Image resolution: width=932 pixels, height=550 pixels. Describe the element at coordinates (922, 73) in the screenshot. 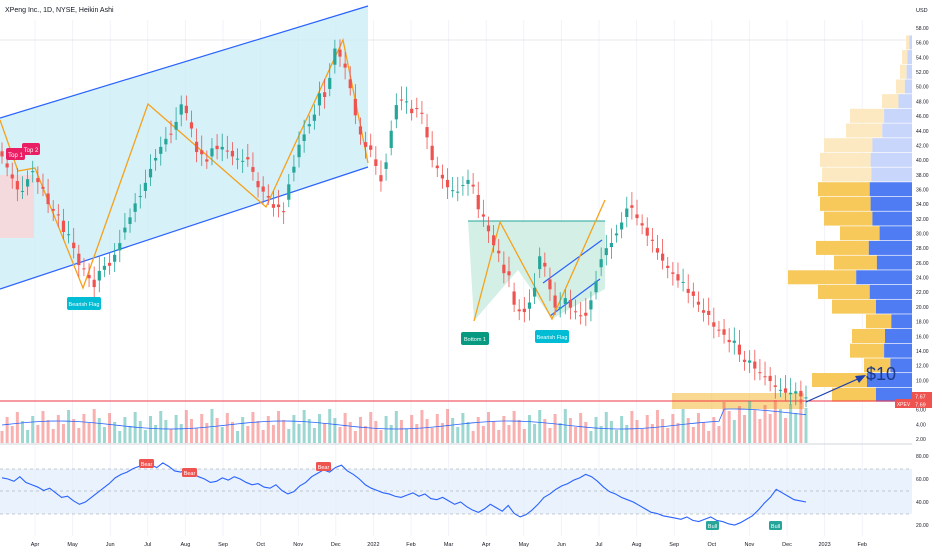

I see `price-axis-tick: 52.00` at that location.